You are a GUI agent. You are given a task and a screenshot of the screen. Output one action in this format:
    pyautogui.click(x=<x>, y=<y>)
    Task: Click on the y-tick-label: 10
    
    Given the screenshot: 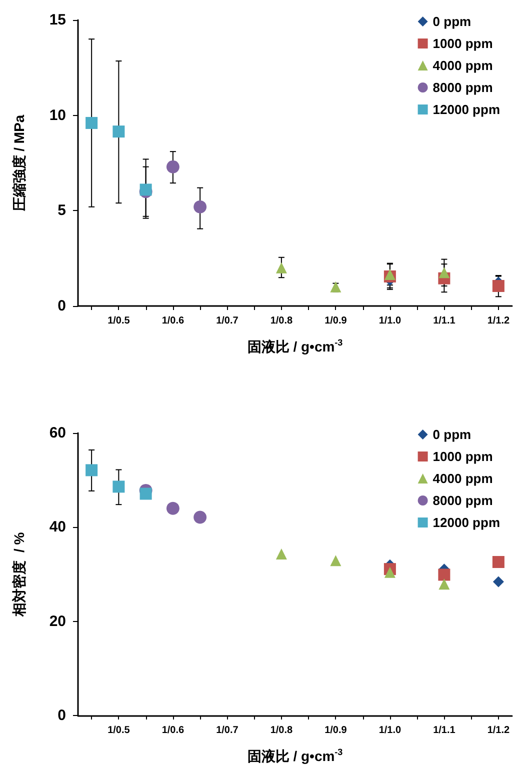 What is the action you would take?
    pyautogui.click(x=57, y=115)
    